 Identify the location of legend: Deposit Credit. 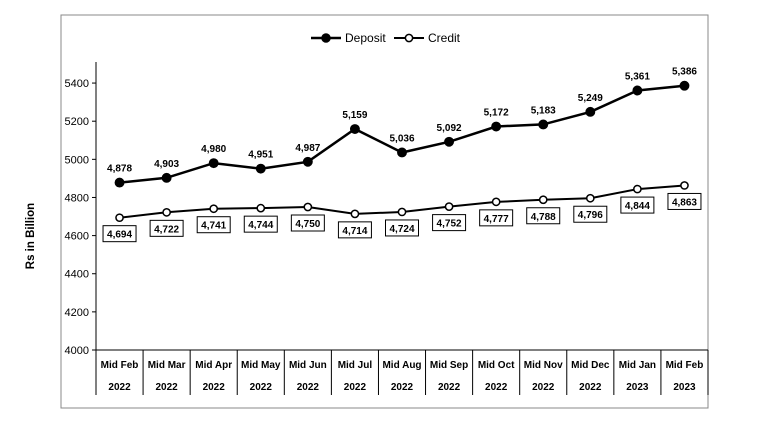
(386, 38).